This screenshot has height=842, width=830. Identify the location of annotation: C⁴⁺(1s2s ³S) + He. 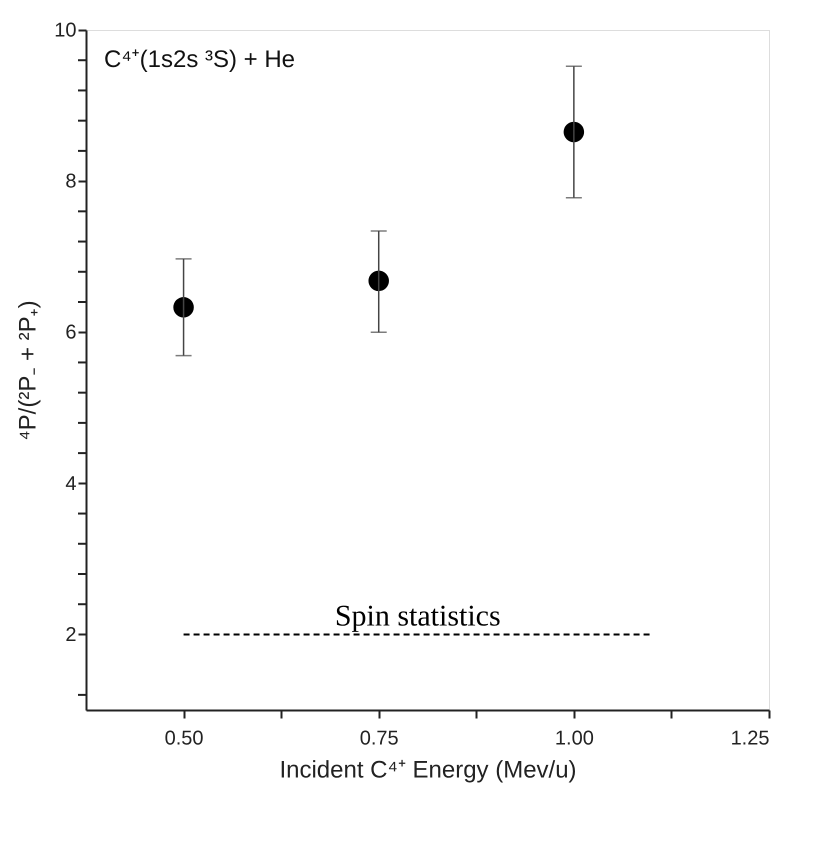
(200, 59).